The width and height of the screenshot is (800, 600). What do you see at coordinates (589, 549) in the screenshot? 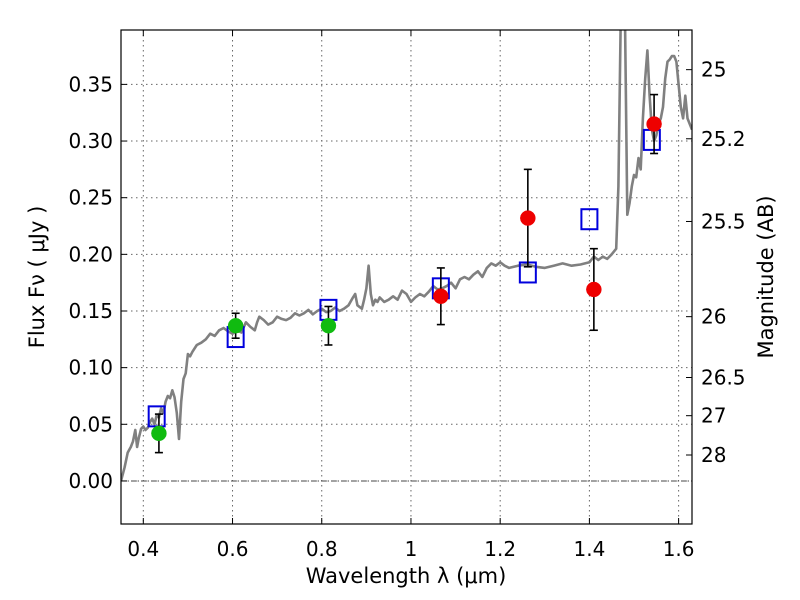
I see `x-tick-label: 1.4` at bounding box center [589, 549].